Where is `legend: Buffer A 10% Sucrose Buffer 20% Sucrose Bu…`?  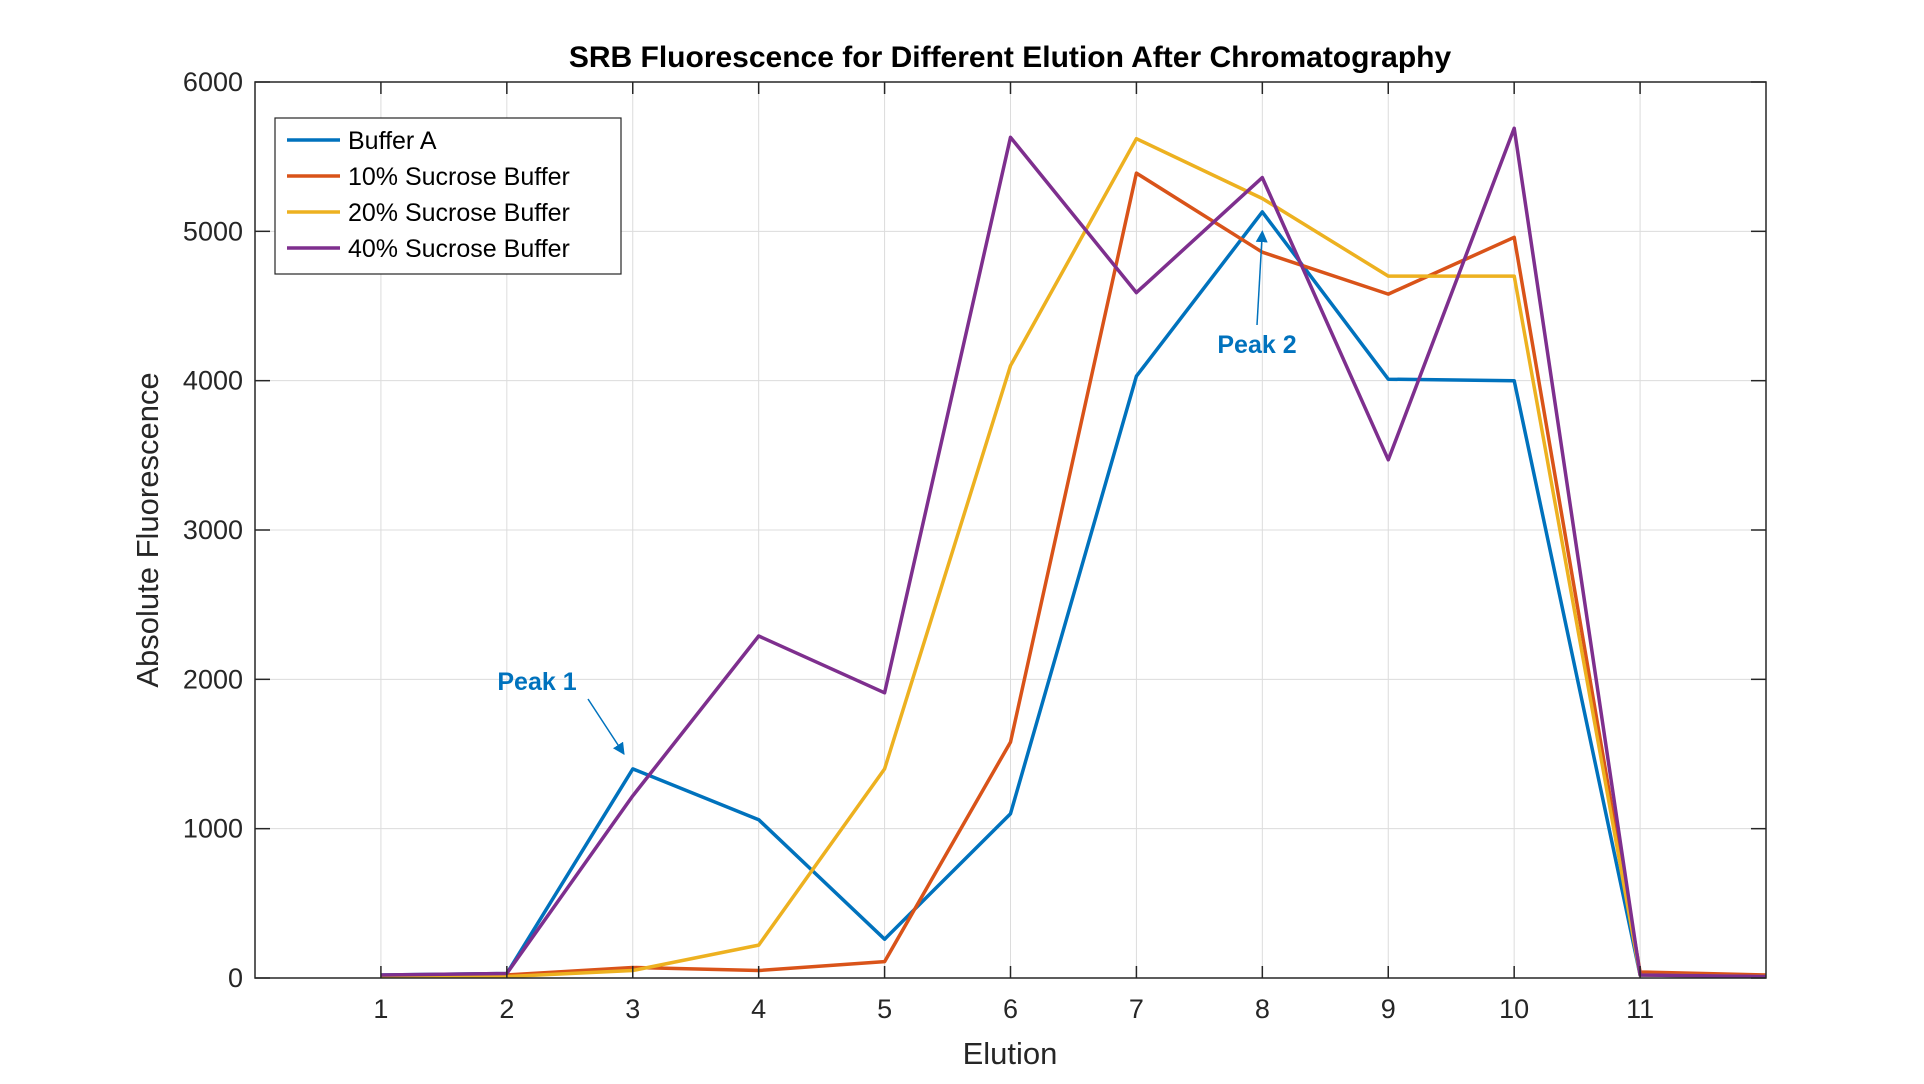 legend: Buffer A 10% Sucrose Buffer 20% Sucrose Bu… is located at coordinates (448, 196).